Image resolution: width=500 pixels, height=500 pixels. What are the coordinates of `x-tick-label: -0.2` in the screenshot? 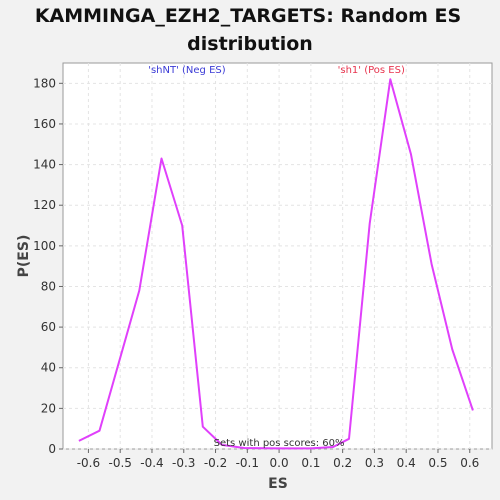 It's located at (215, 463).